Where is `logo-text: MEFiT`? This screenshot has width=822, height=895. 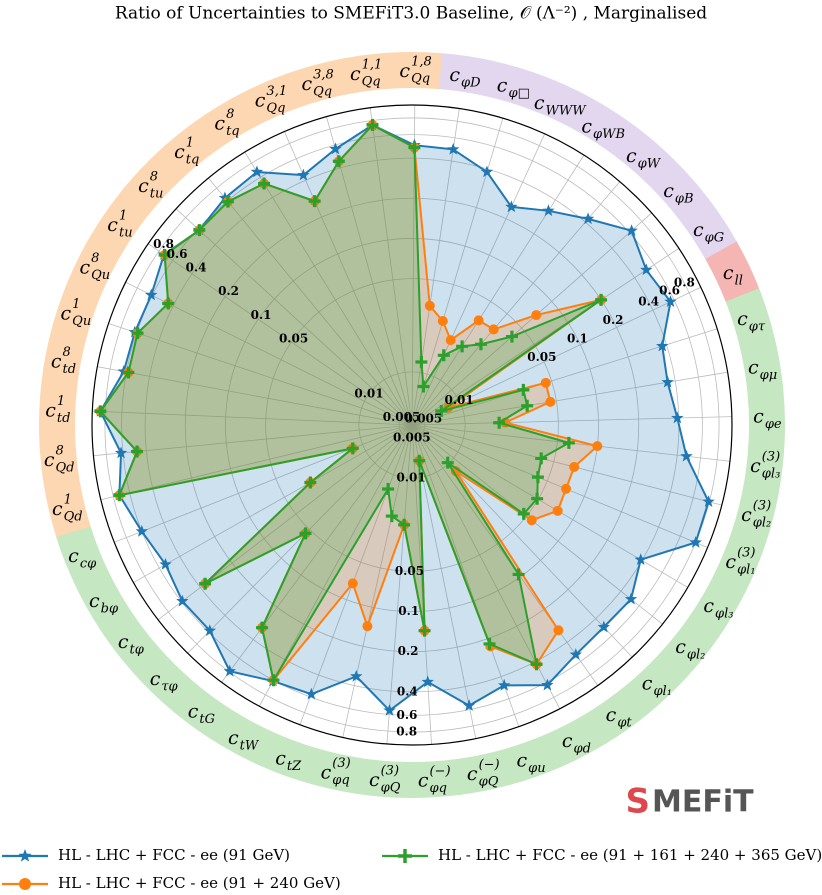 logo-text: MEFiT is located at coordinates (703, 802).